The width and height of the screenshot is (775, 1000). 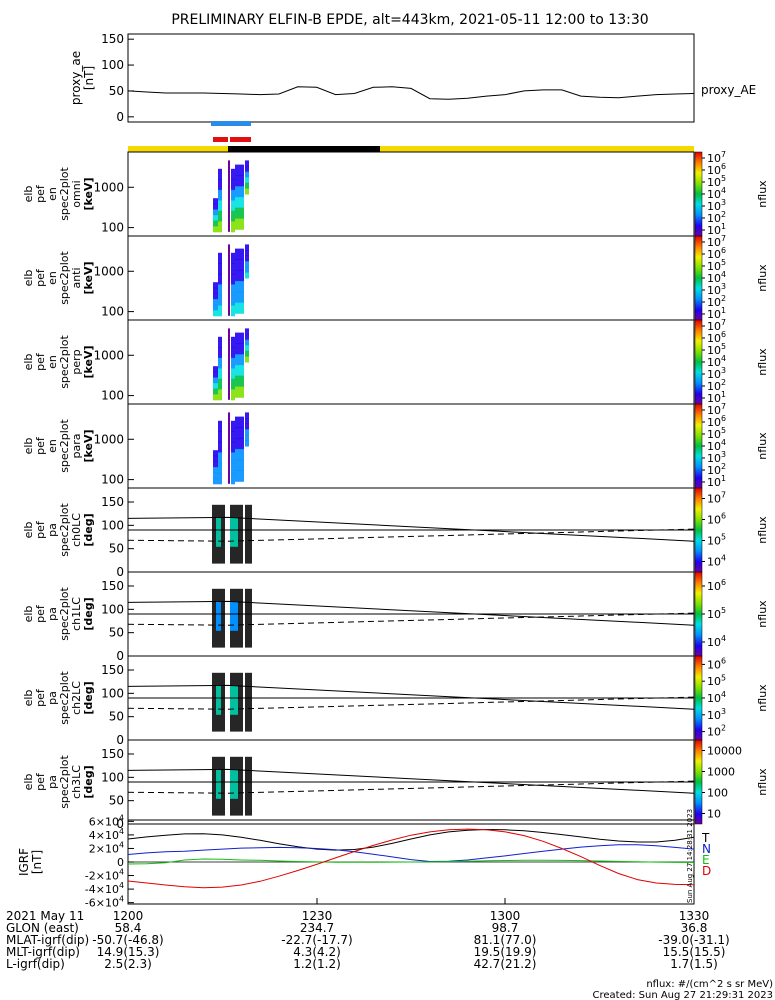 I want to click on colorbar-ch3LC-tick-3: 10000, so click(x=724, y=751).